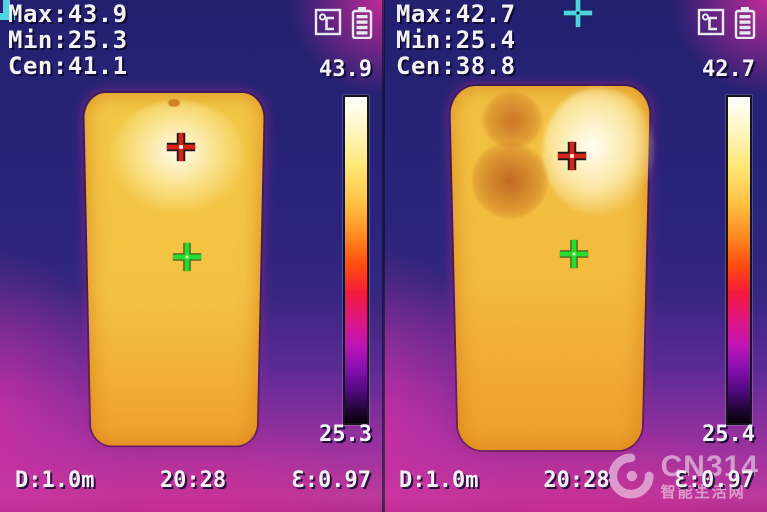  I want to click on max-reading: Max:42.7, so click(456, 14).